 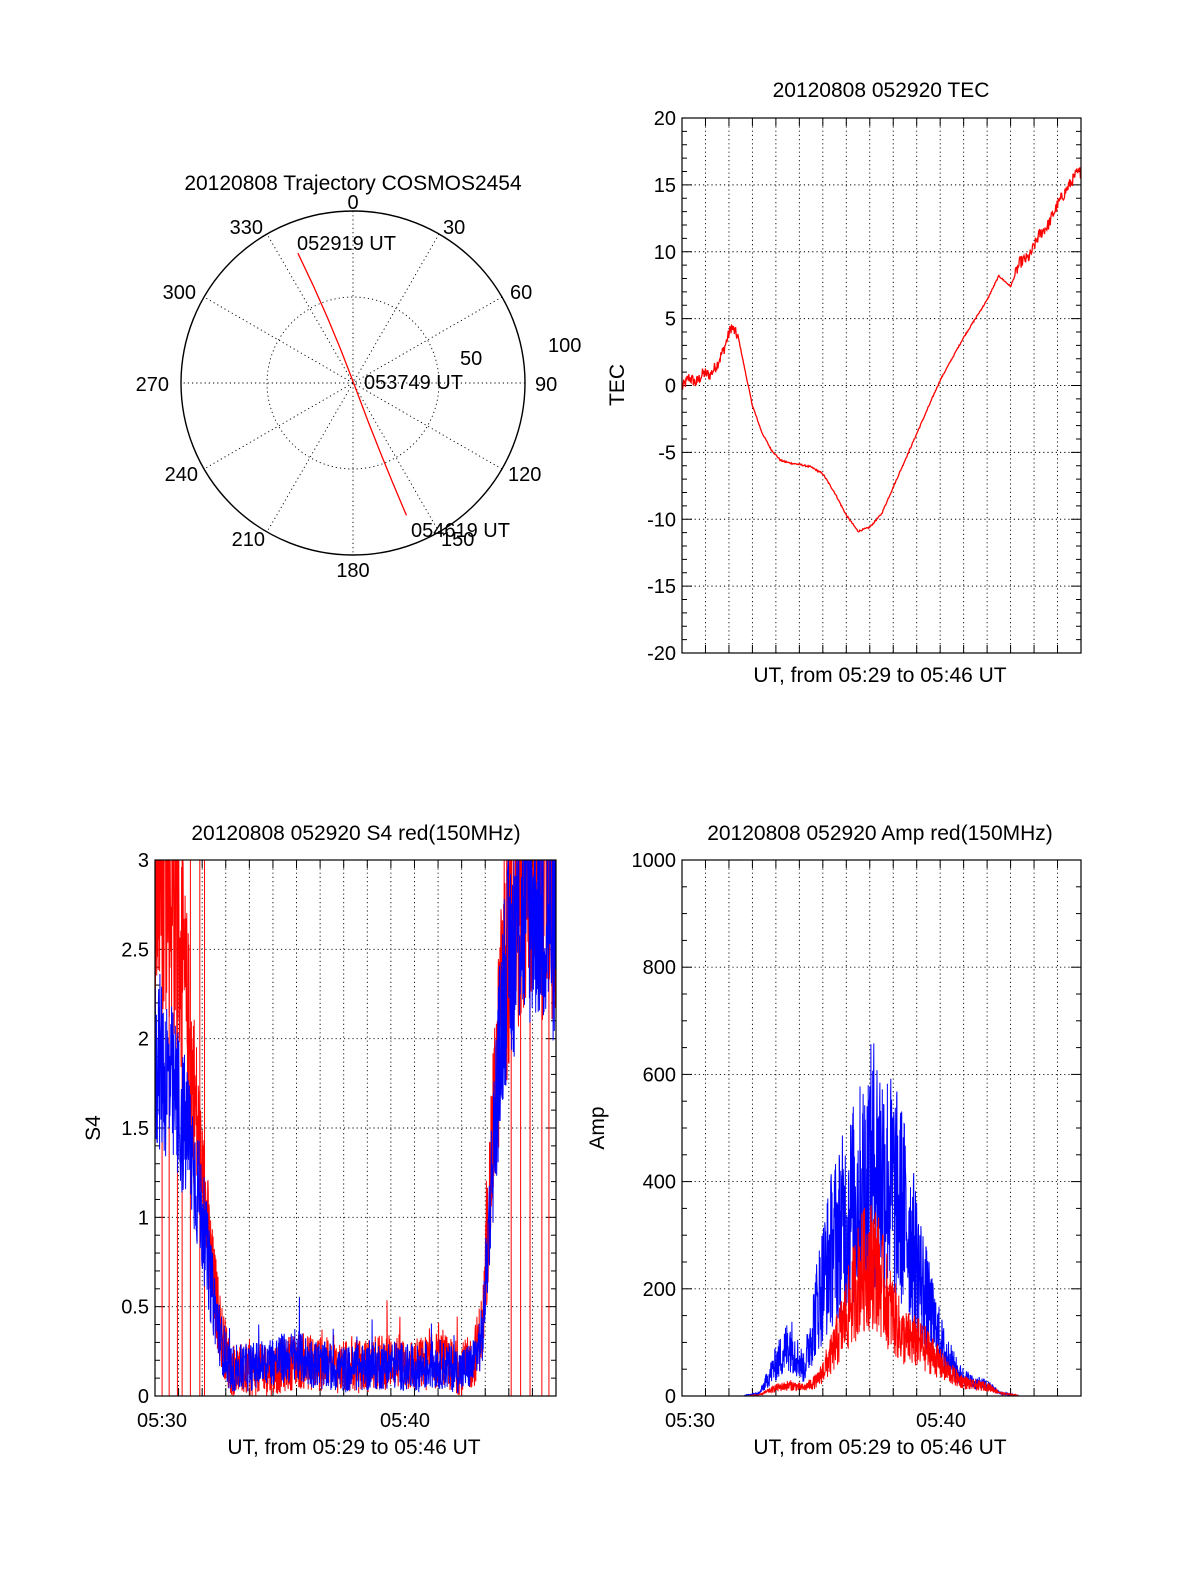 I want to click on y-tick-label: 200, so click(x=659, y=1290).